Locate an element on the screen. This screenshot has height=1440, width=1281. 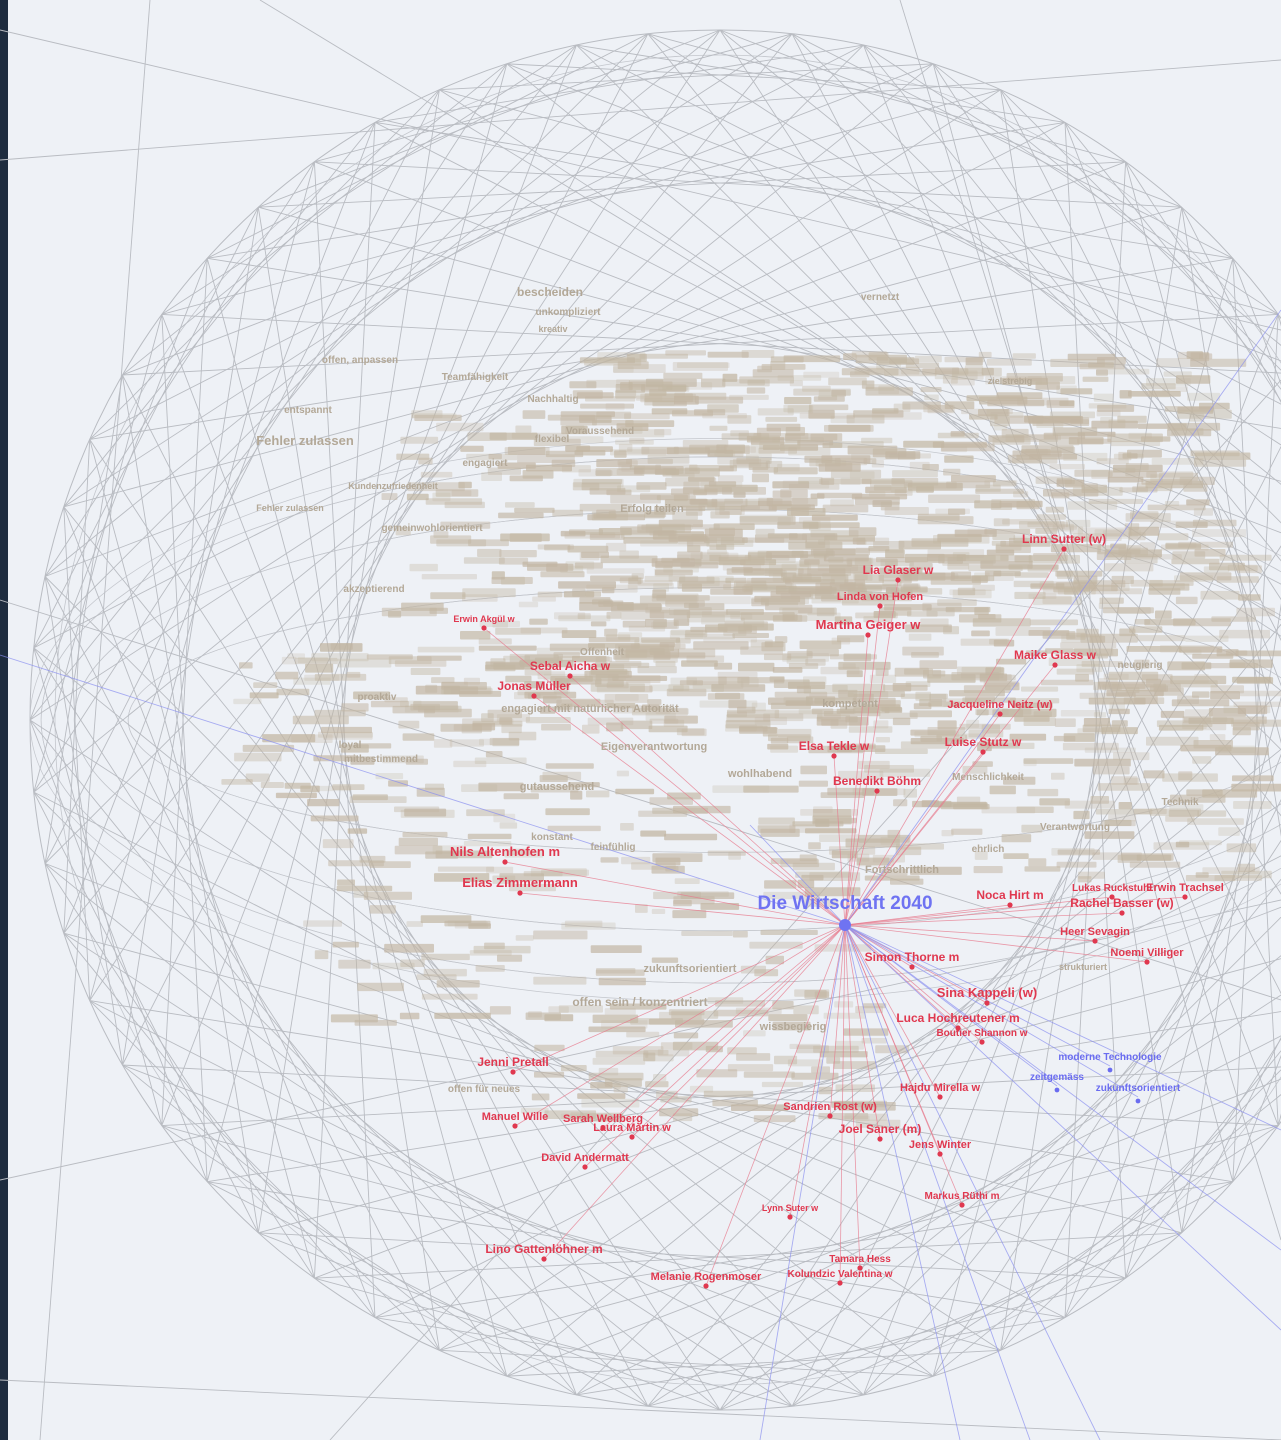
person-node: Nils Altenhofen m is located at coordinates (505, 854).